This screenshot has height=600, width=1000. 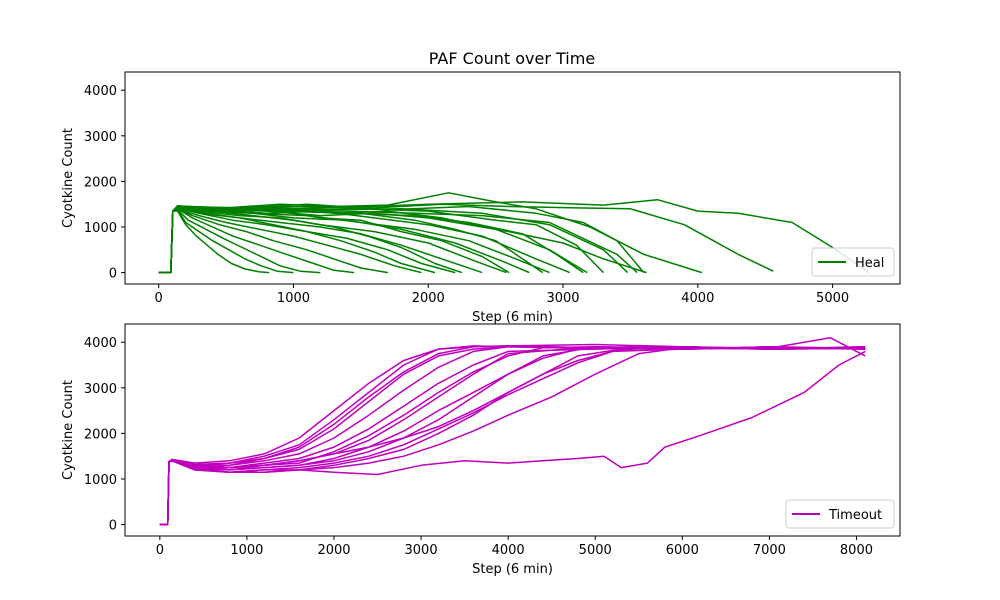 I want to click on series-group, so click(x=514, y=233).